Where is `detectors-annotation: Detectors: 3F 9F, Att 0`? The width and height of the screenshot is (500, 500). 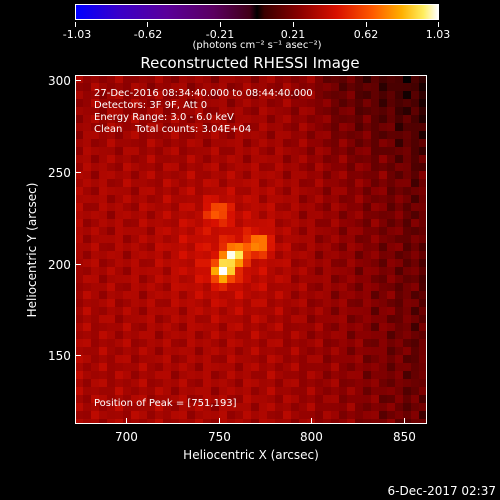
detectors-annotation: Detectors: 3F 9F, Att 0 is located at coordinates (151, 105).